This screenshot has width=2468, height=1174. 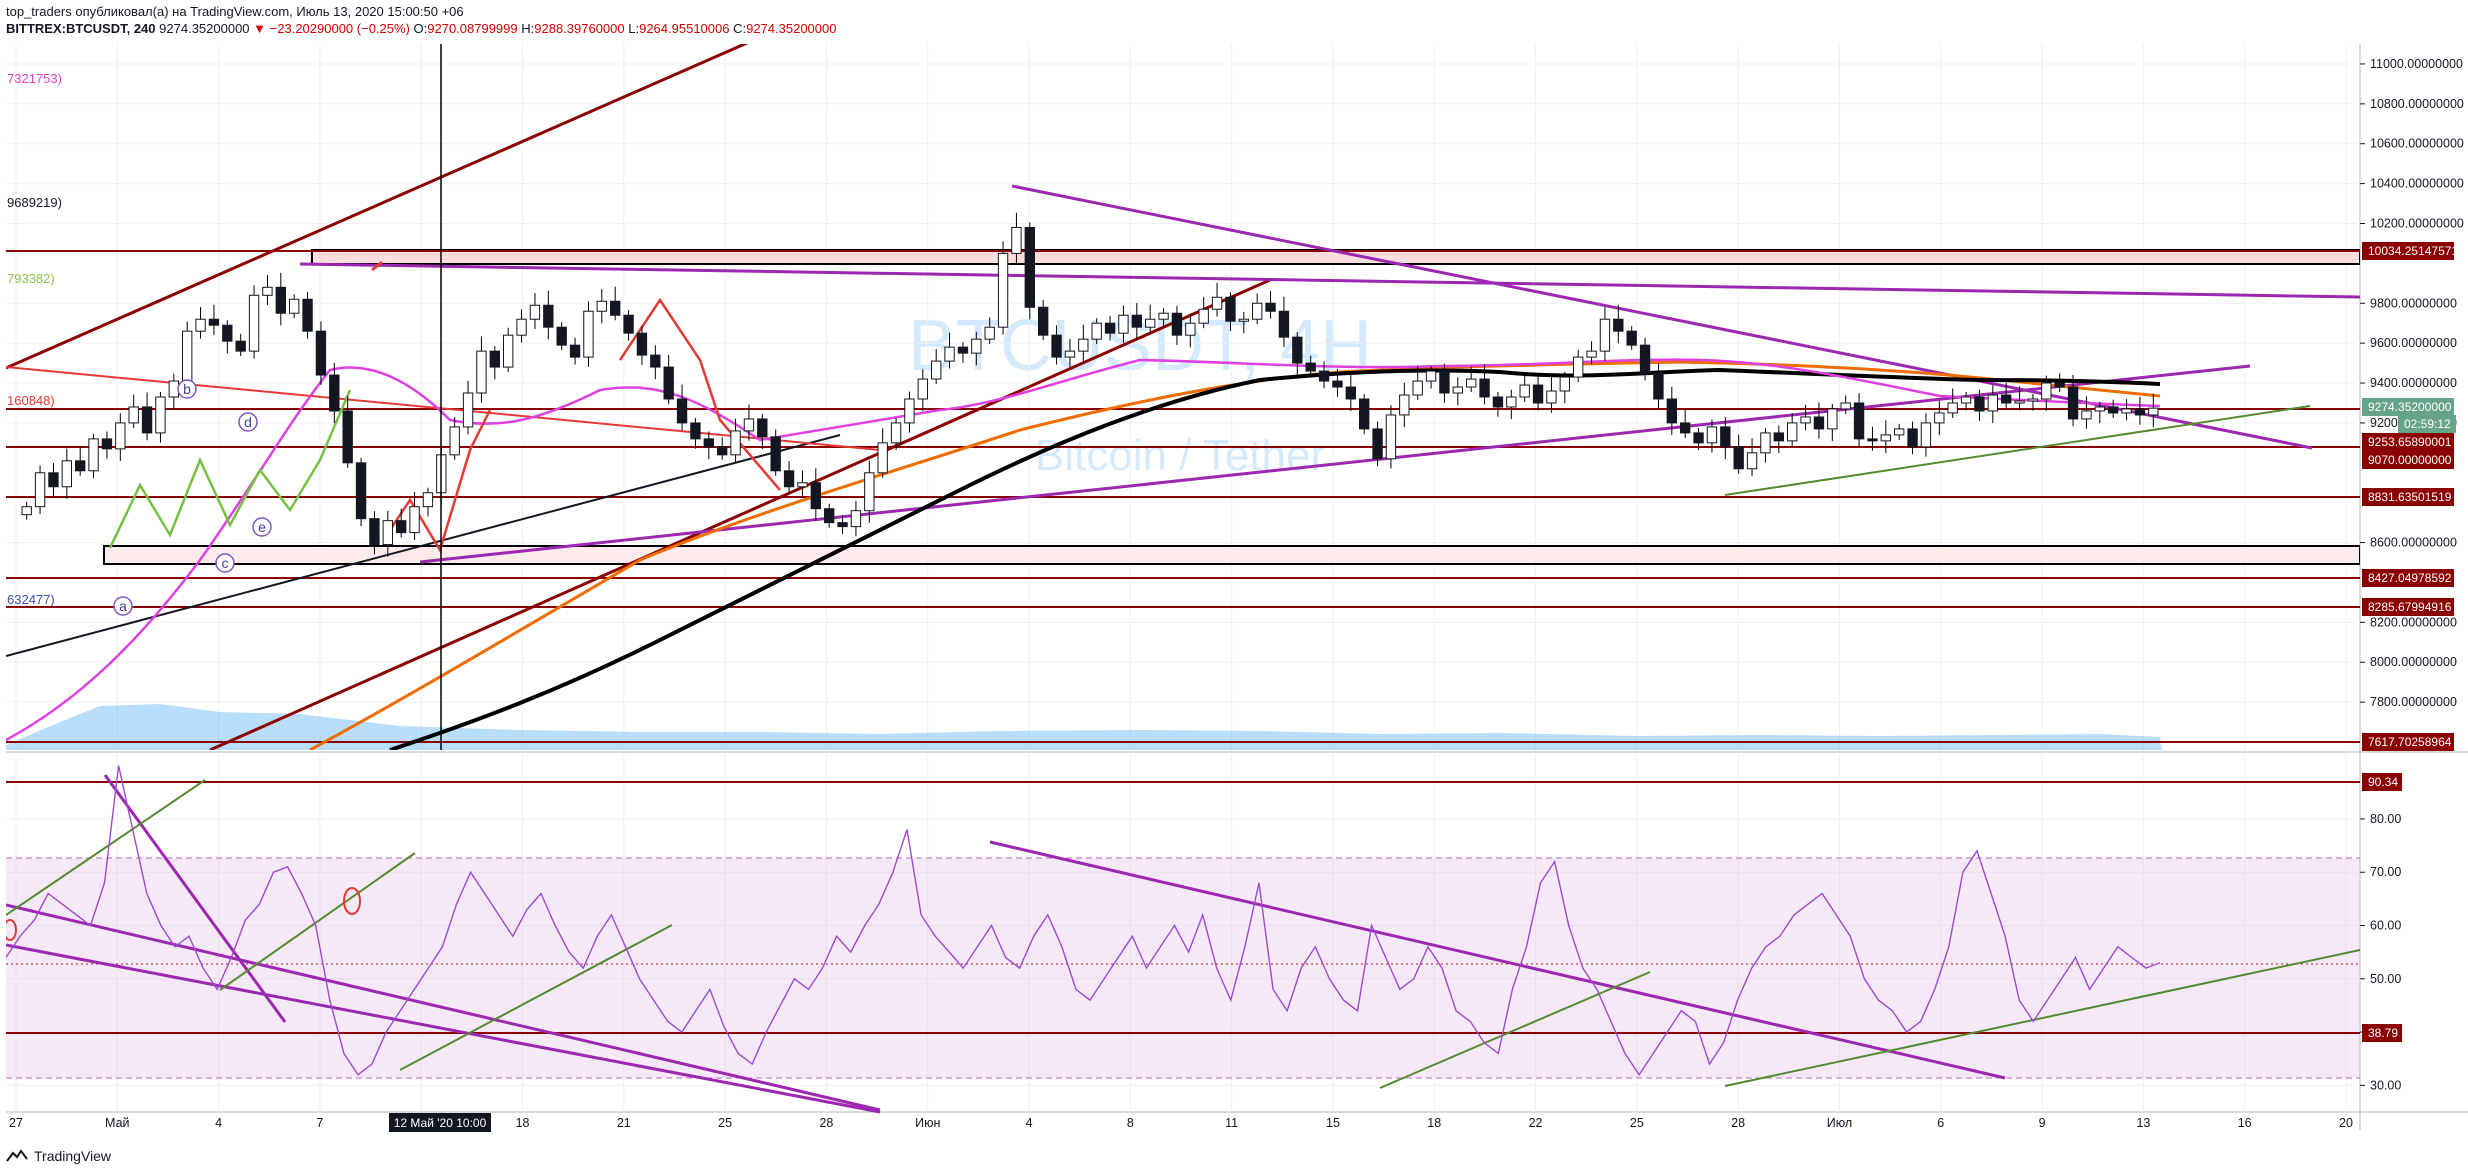 I want to click on price-tick-label: 11000.00000000, so click(x=2416, y=64).